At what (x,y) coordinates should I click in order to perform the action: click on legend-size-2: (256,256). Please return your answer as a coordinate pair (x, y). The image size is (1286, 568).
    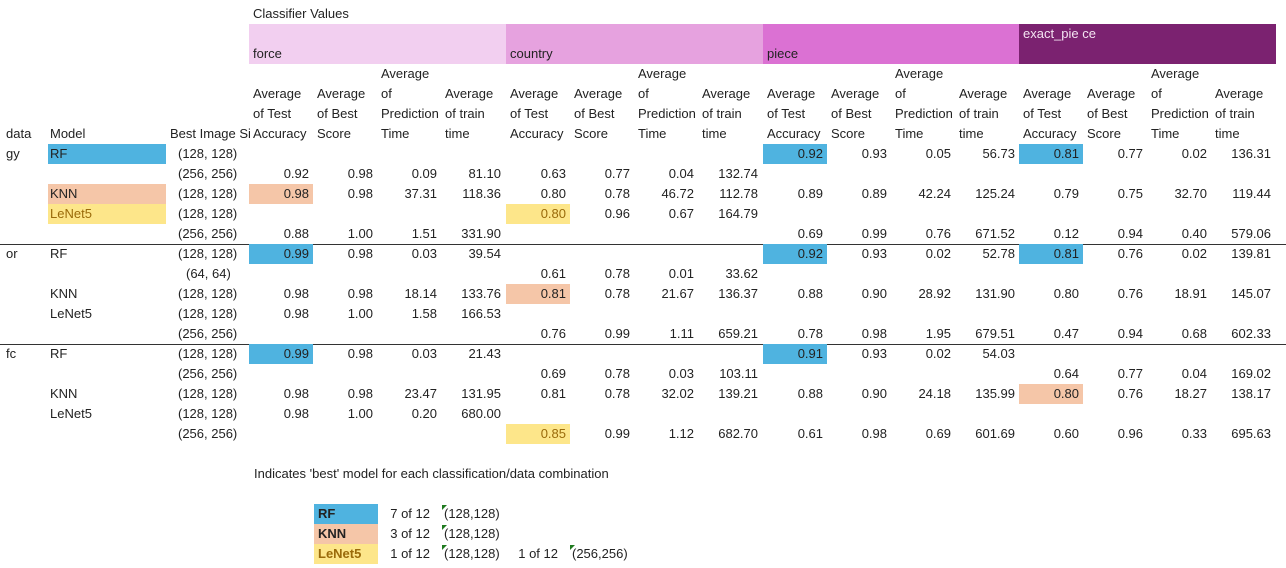
    Looking at the image, I should click on (600, 553).